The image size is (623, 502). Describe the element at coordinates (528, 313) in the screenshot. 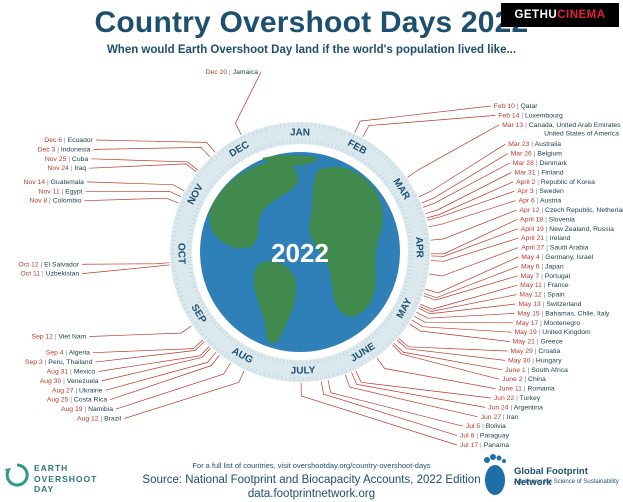

I see `country-date: May 15` at that location.